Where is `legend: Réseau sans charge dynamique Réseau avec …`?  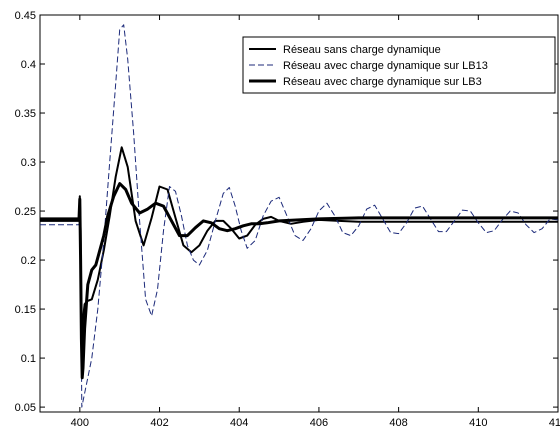 legend: Réseau sans charge dynamique Réseau avec … is located at coordinates (399, 65).